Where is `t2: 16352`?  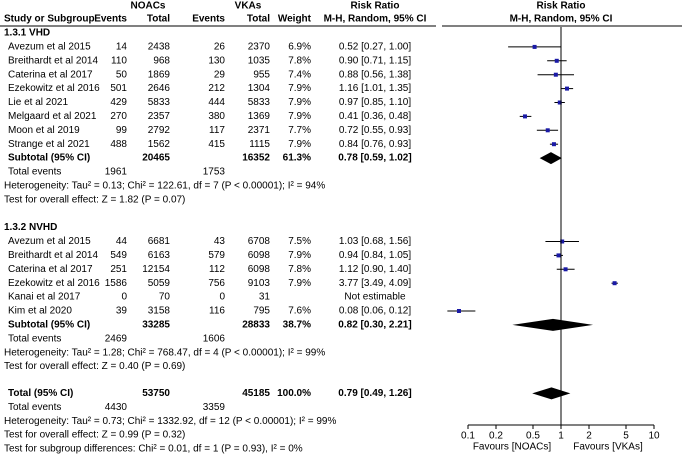
t2: 16352 is located at coordinates (256, 158).